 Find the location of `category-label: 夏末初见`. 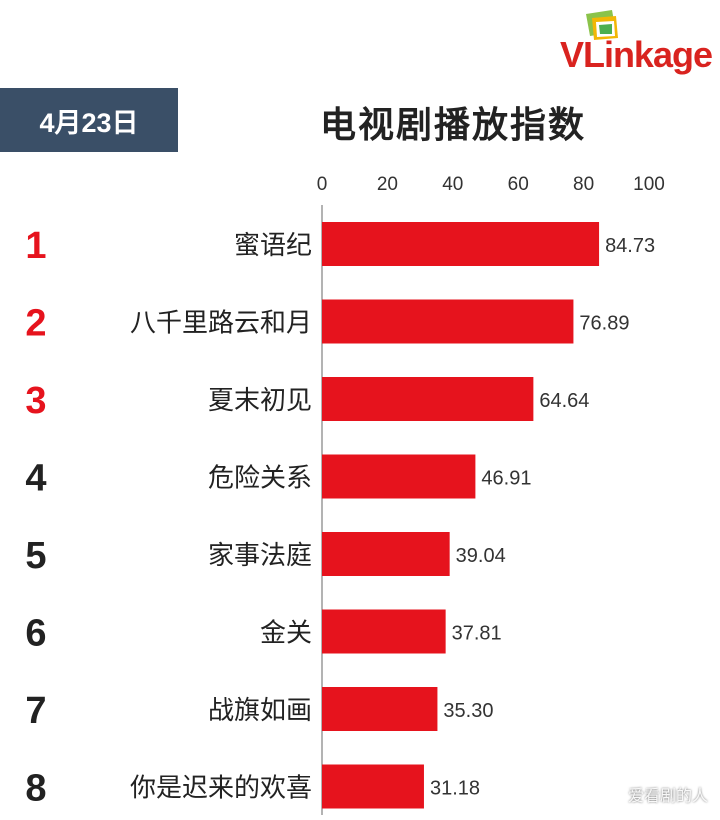

category-label: 夏末初见 is located at coordinates (260, 401).